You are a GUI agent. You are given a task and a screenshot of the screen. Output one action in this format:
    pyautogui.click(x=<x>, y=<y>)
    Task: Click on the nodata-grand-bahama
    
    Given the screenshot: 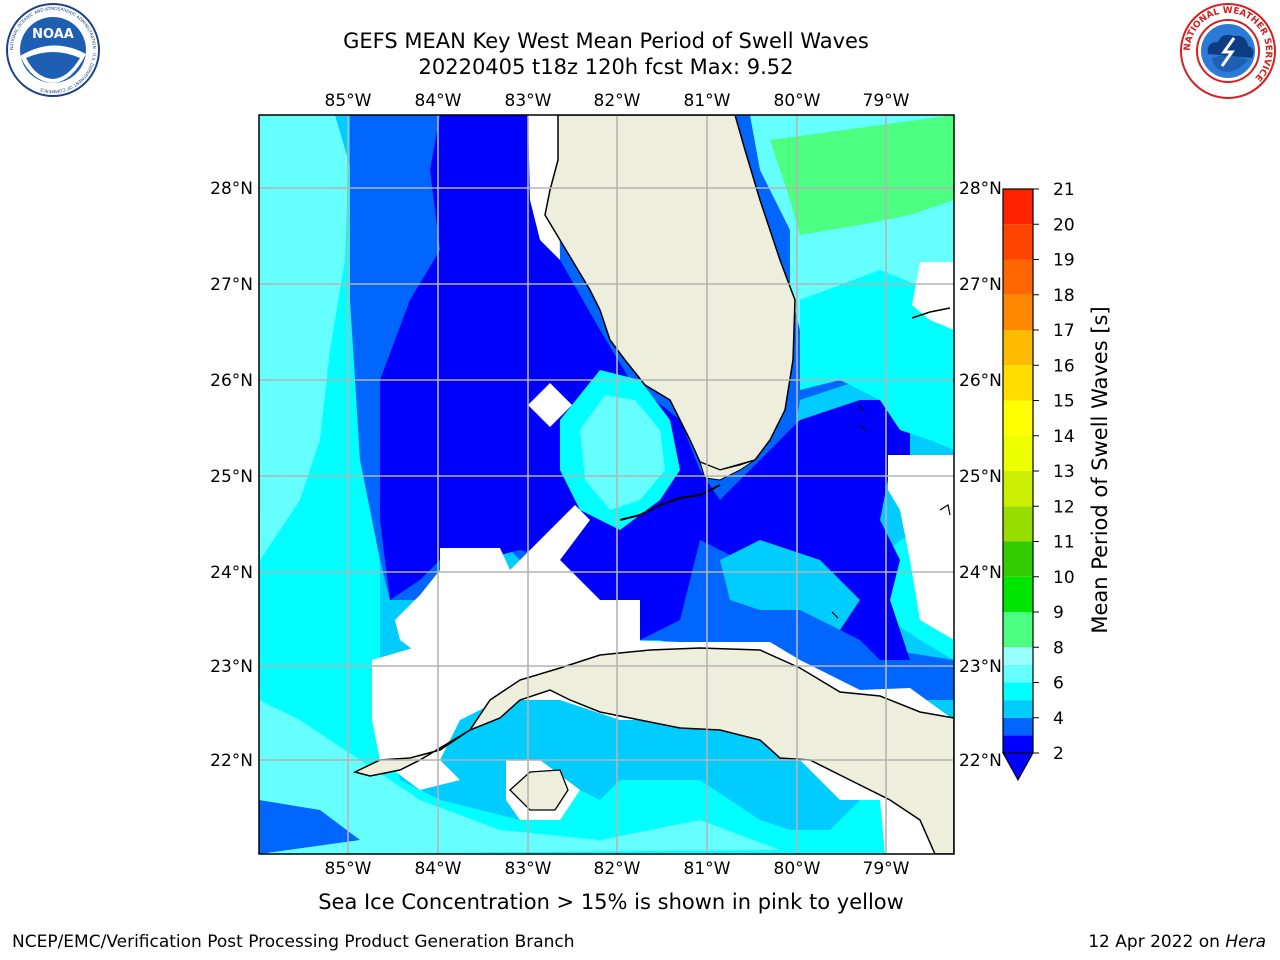 What is the action you would take?
    pyautogui.click(x=933, y=296)
    